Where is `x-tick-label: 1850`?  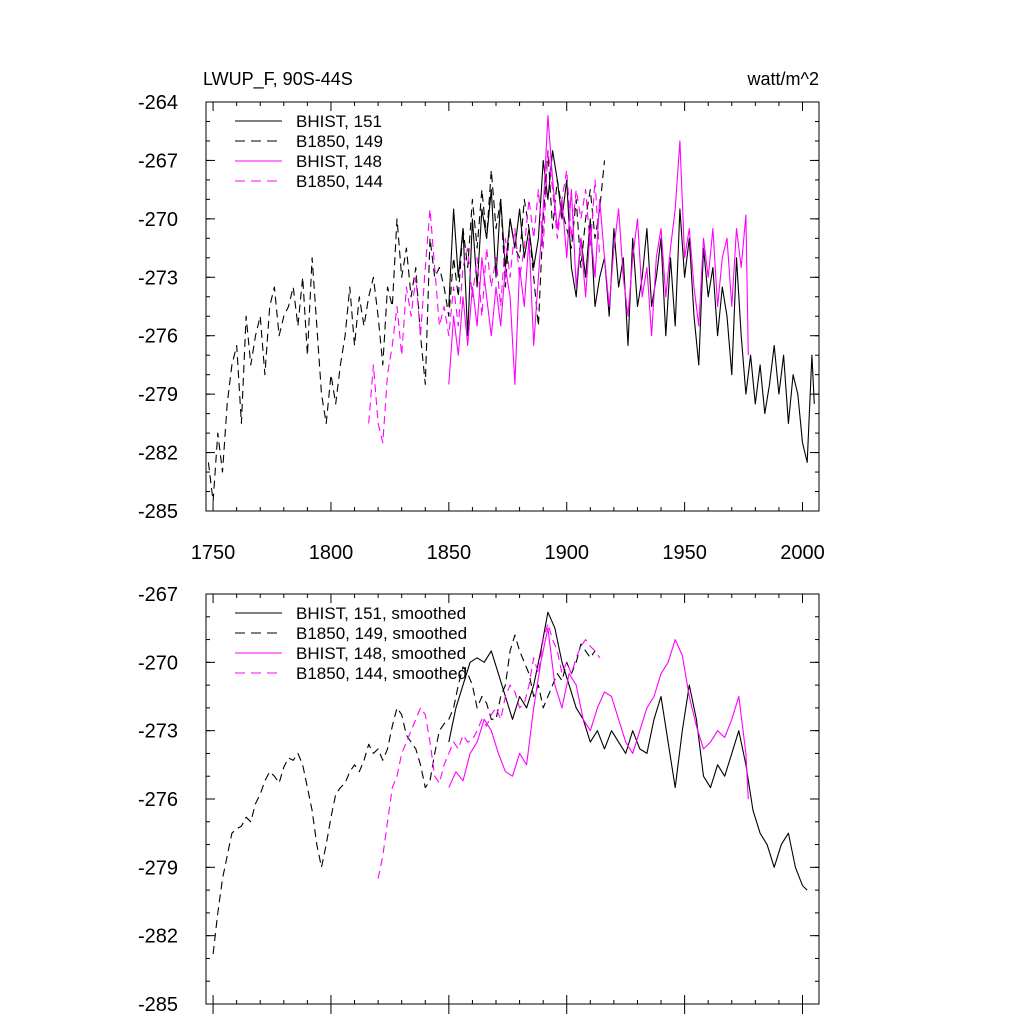 x-tick-label: 1850 is located at coordinates (449, 553).